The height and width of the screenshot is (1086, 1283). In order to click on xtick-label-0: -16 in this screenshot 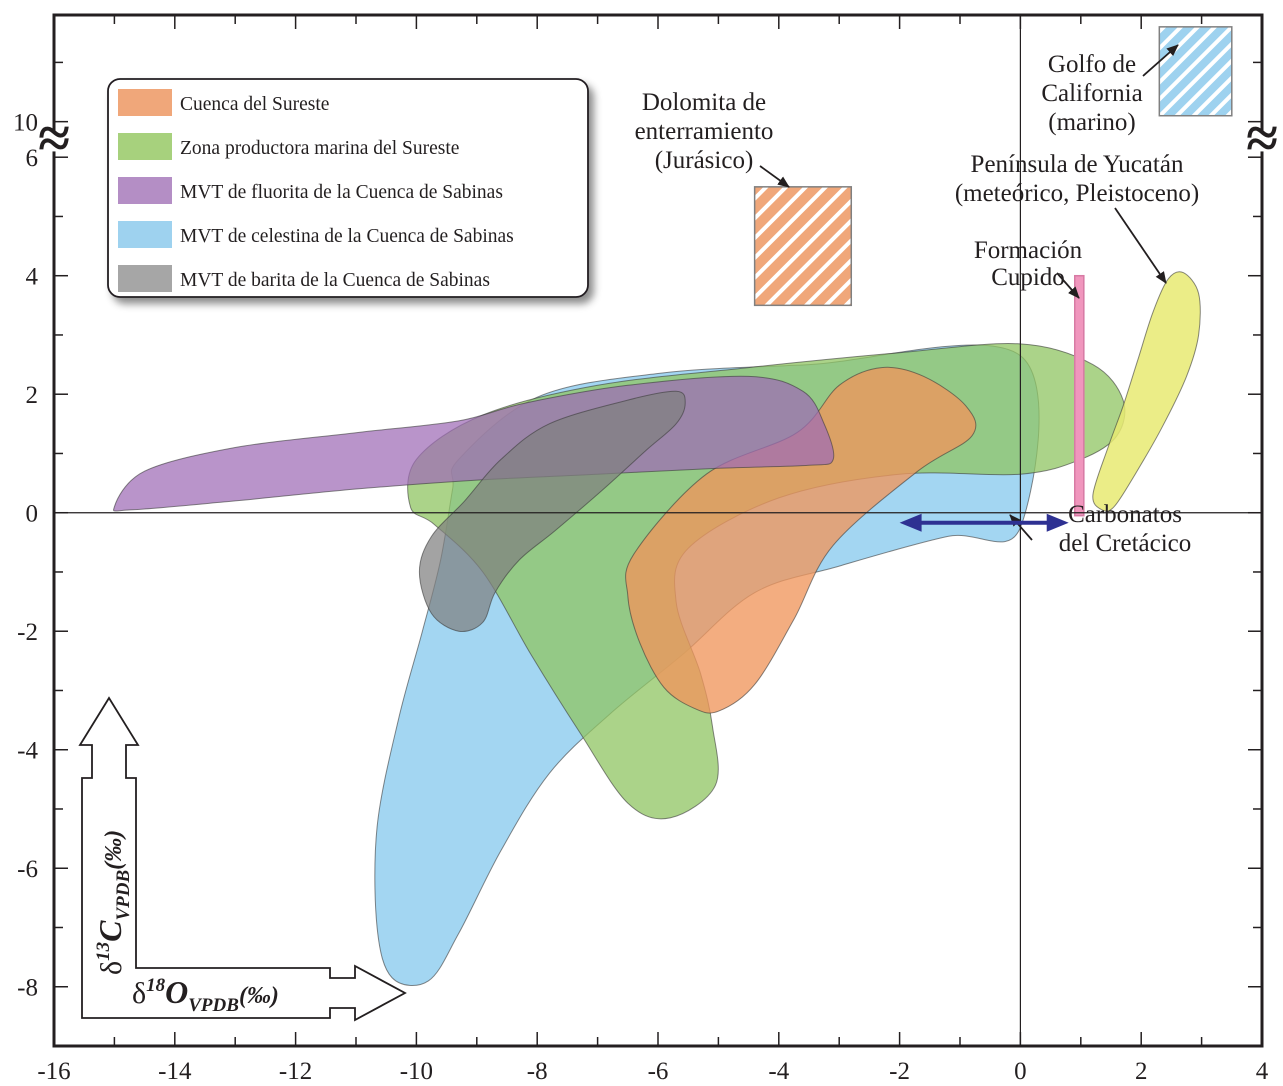, I will do `click(53, 1071)`.